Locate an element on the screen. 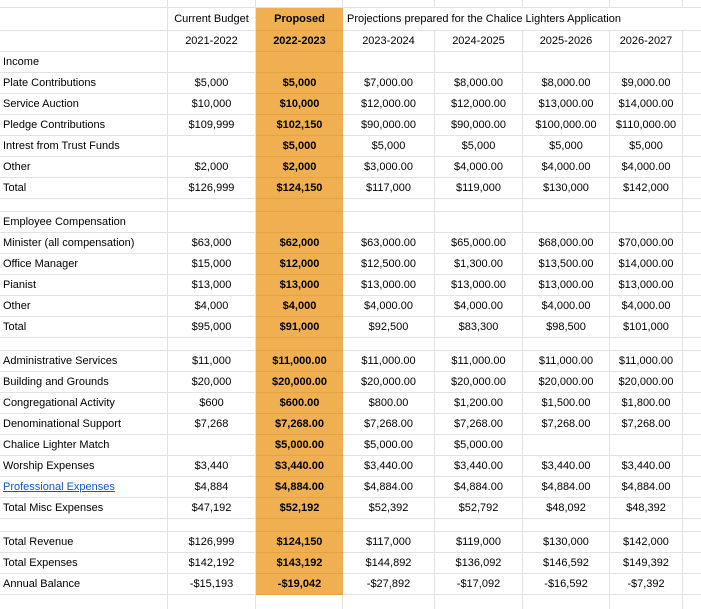 The width and height of the screenshot is (701, 609). value-cell: $1,800.00 is located at coordinates (646, 403).